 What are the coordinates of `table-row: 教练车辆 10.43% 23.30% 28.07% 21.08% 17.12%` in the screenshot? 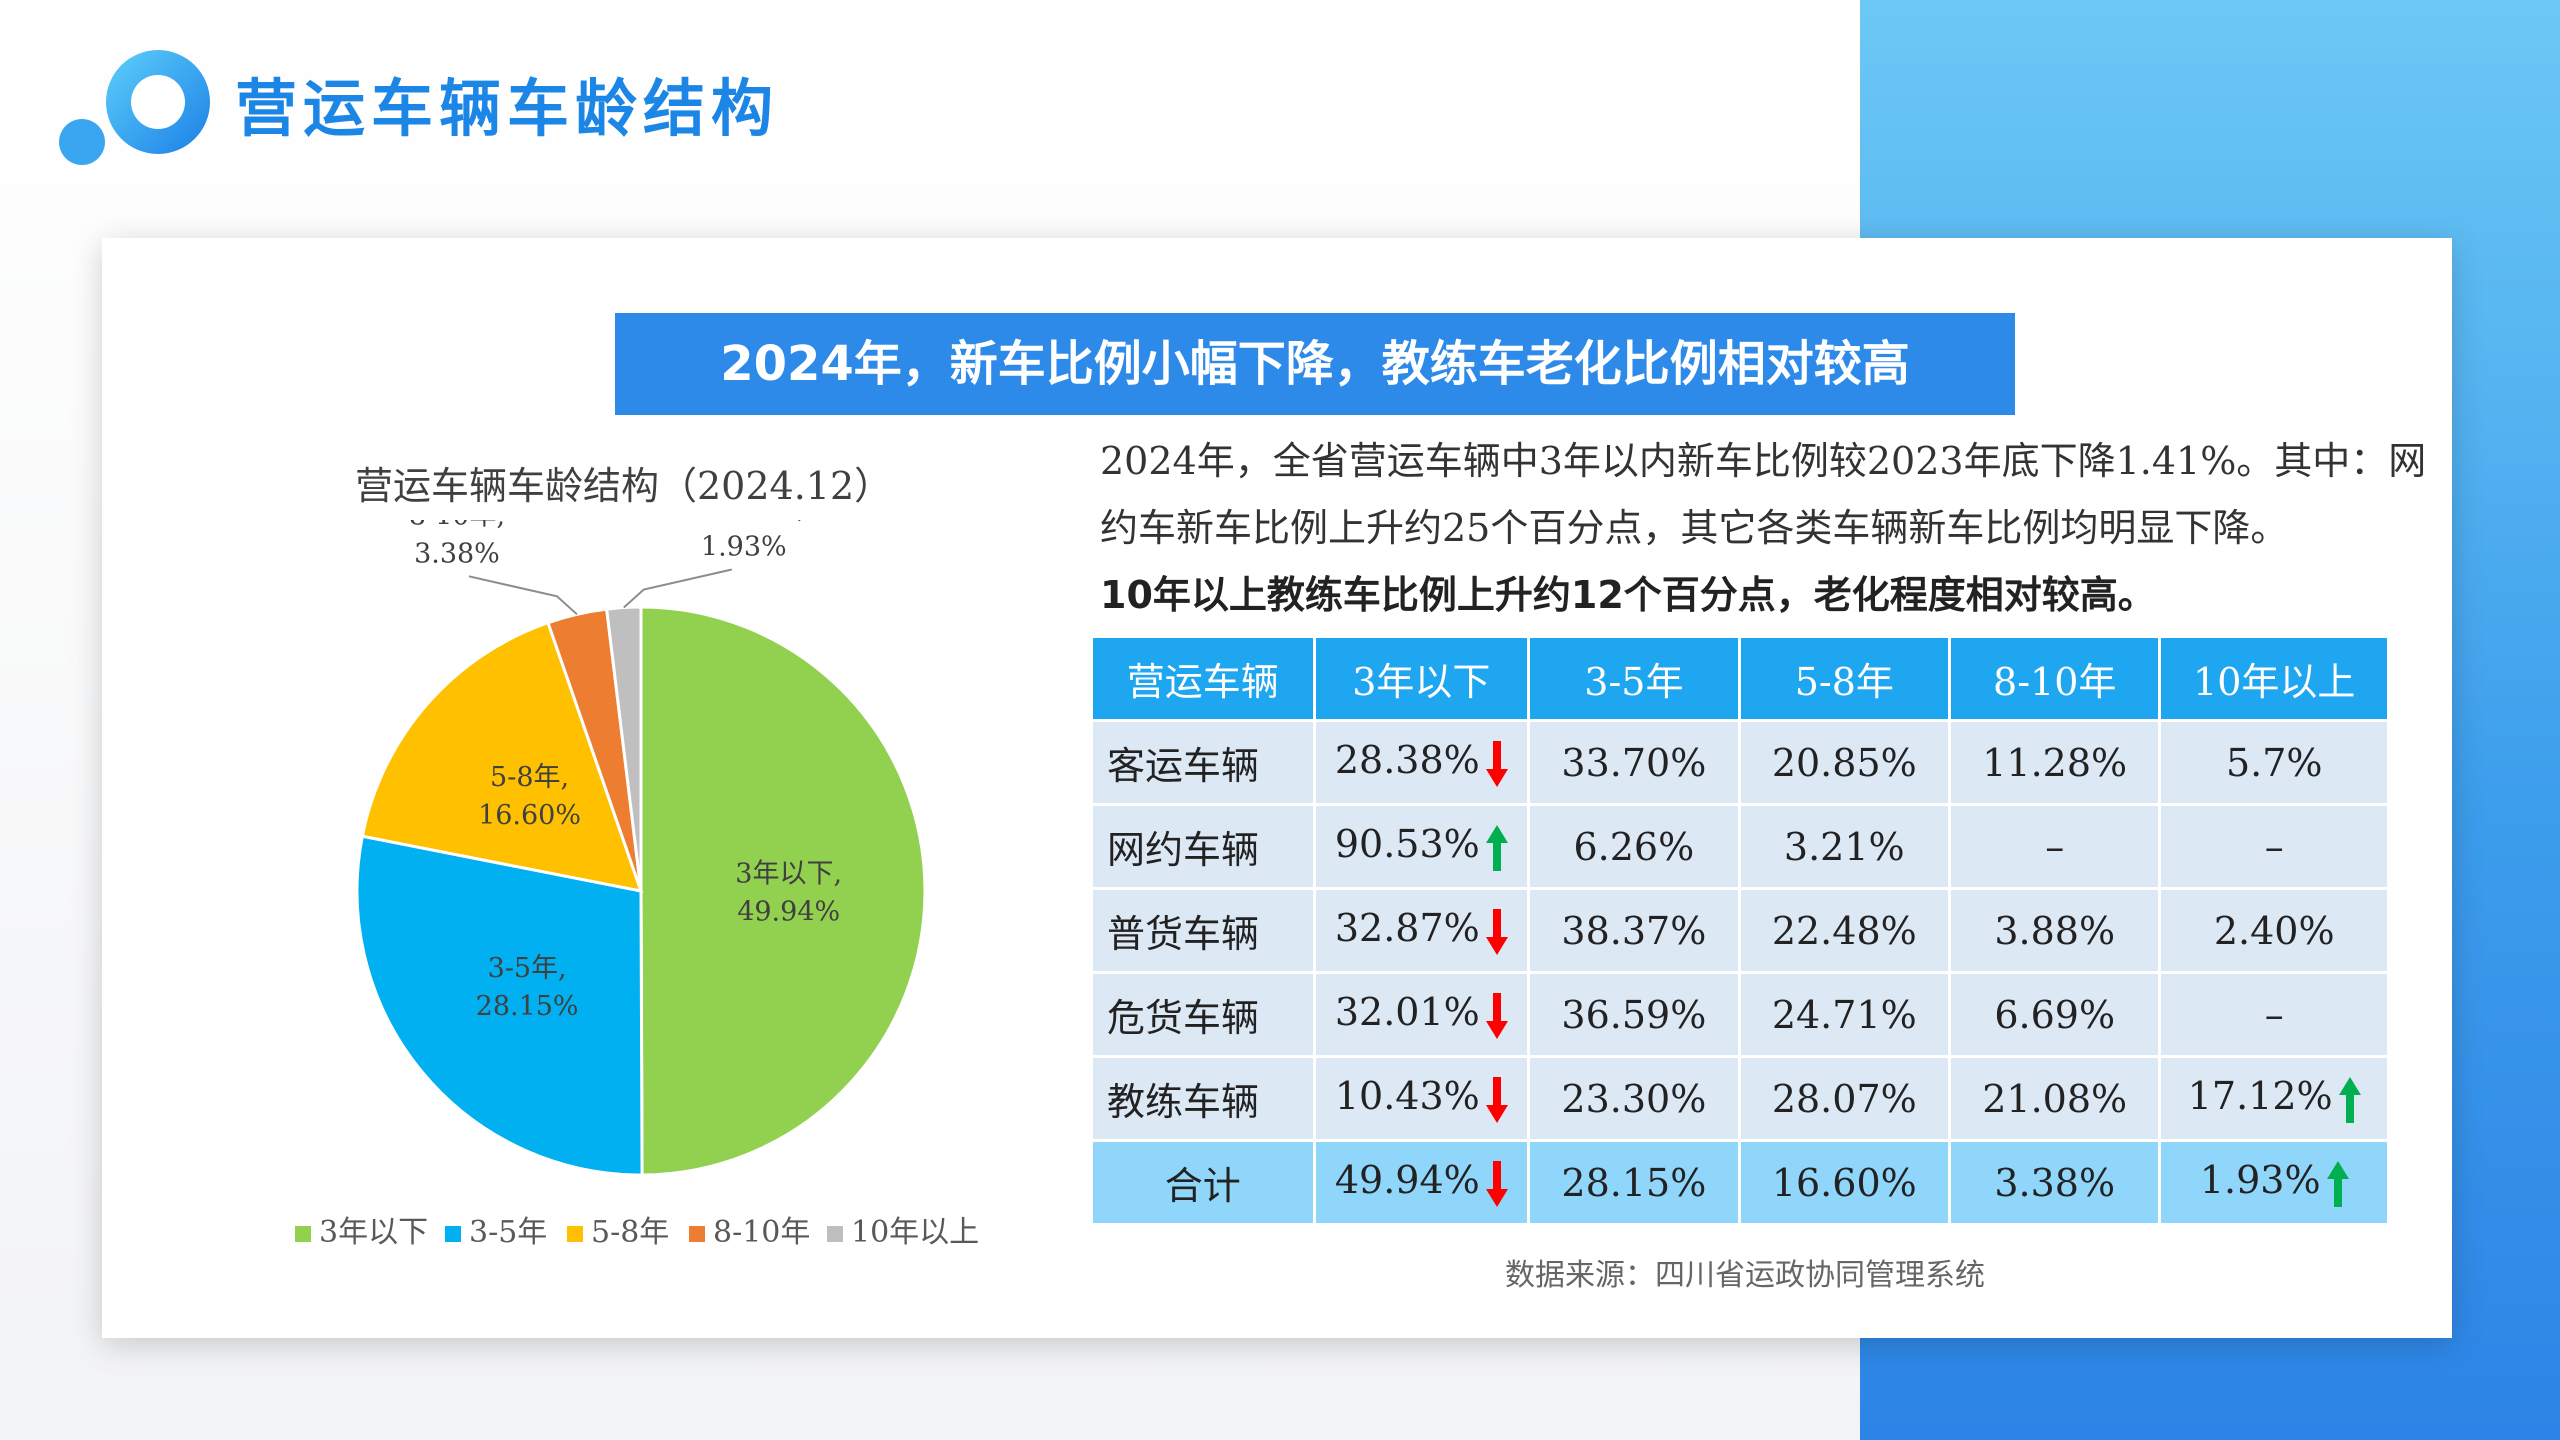 It's located at (1740, 1098).